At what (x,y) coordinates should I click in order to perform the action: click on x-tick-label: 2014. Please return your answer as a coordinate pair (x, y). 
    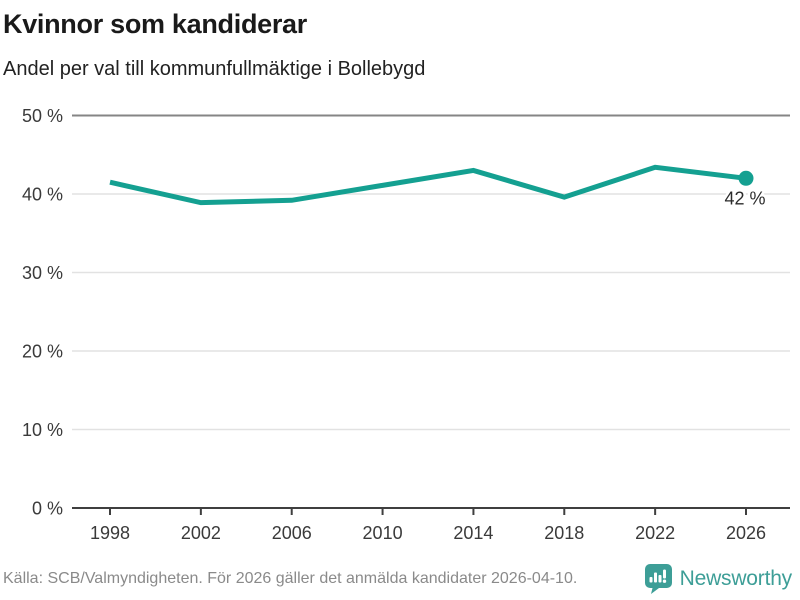
    Looking at the image, I should click on (473, 533).